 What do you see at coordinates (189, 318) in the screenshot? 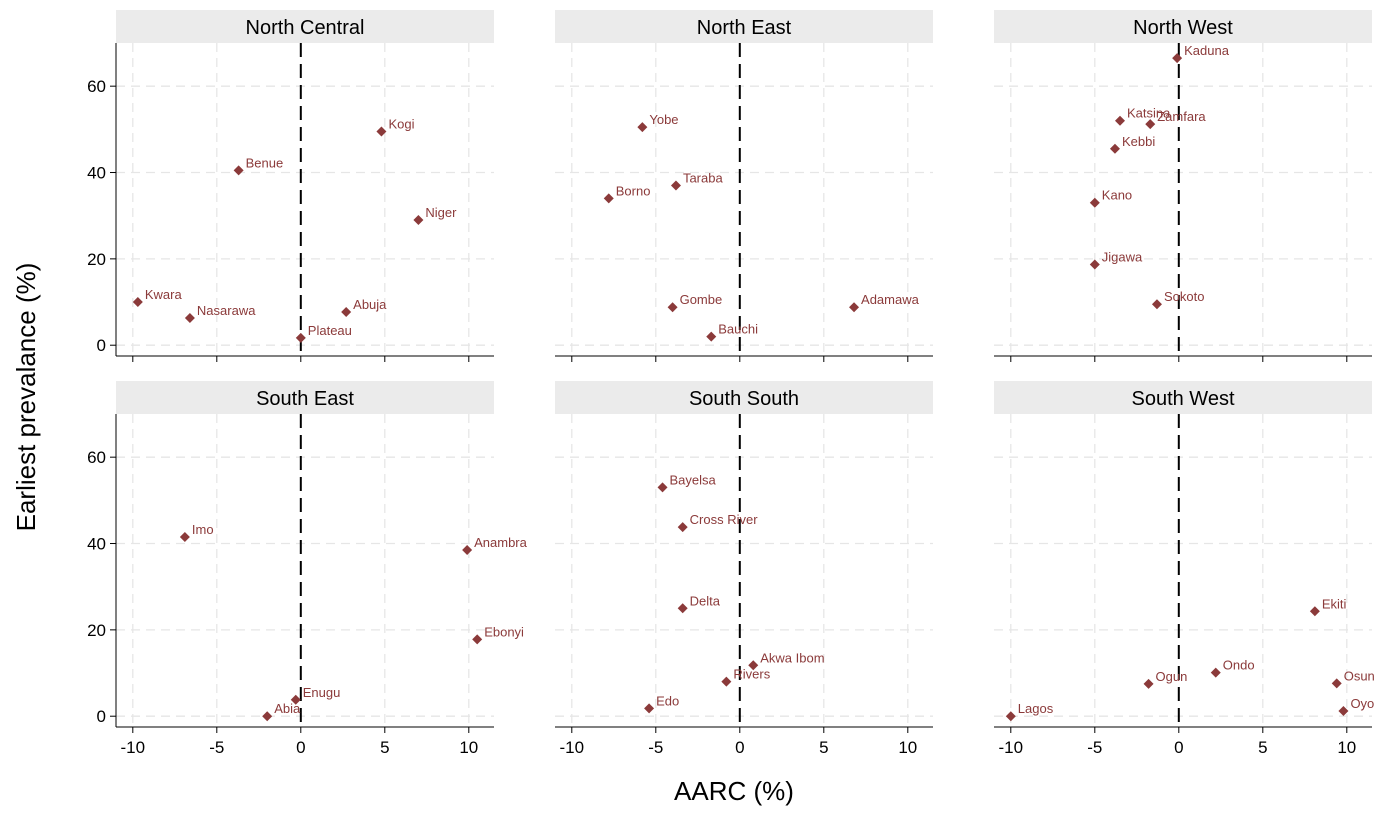
I see `data-point-nasarawa` at bounding box center [189, 318].